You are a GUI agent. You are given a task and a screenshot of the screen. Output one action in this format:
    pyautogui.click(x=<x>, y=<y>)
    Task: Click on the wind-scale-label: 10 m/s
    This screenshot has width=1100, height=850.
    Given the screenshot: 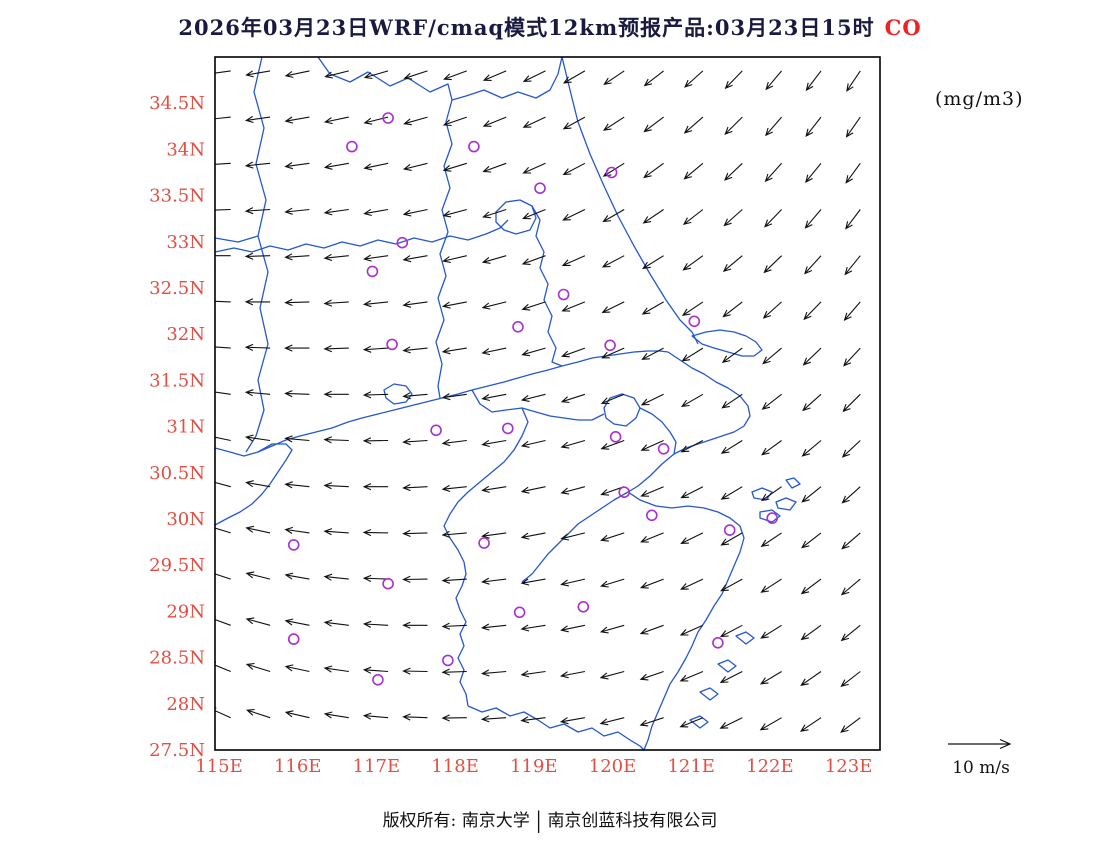 What is the action you would take?
    pyautogui.click(x=981, y=768)
    